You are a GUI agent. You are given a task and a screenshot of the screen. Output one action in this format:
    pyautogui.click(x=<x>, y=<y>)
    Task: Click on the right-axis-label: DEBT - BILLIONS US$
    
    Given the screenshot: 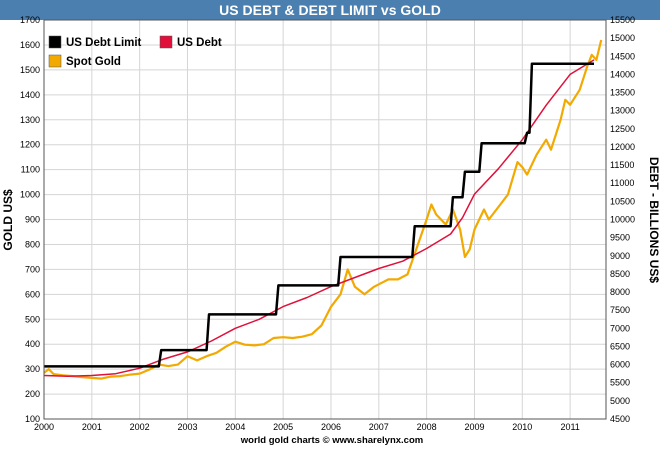 What is the action you would take?
    pyautogui.click(x=653, y=220)
    